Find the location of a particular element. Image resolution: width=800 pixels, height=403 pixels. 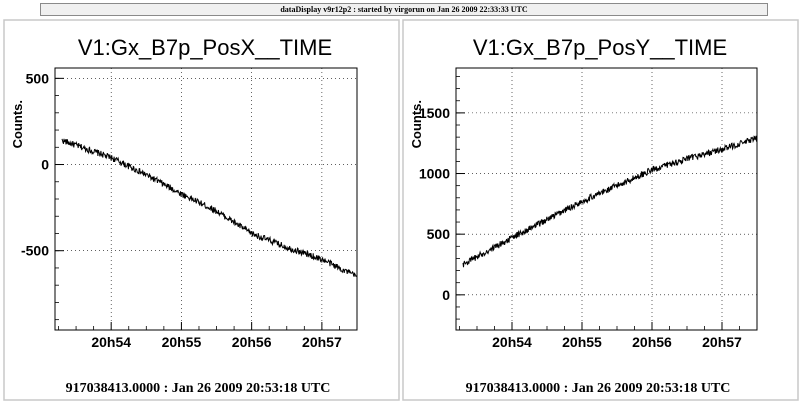

y-tick-label: 1500 is located at coordinates (434, 113).